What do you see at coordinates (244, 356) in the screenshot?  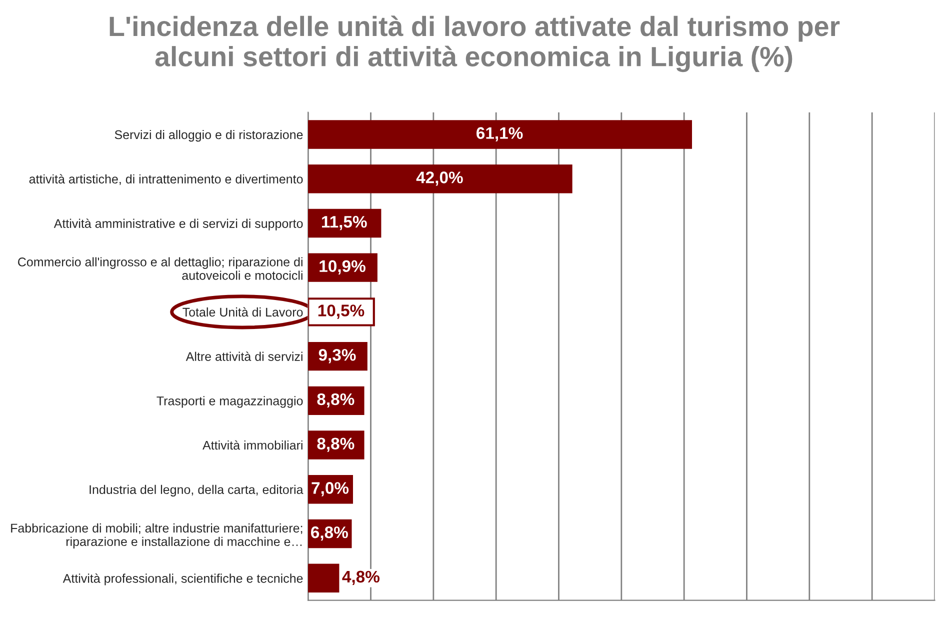 I see `y-tick-label: Altre attività di servizi` at bounding box center [244, 356].